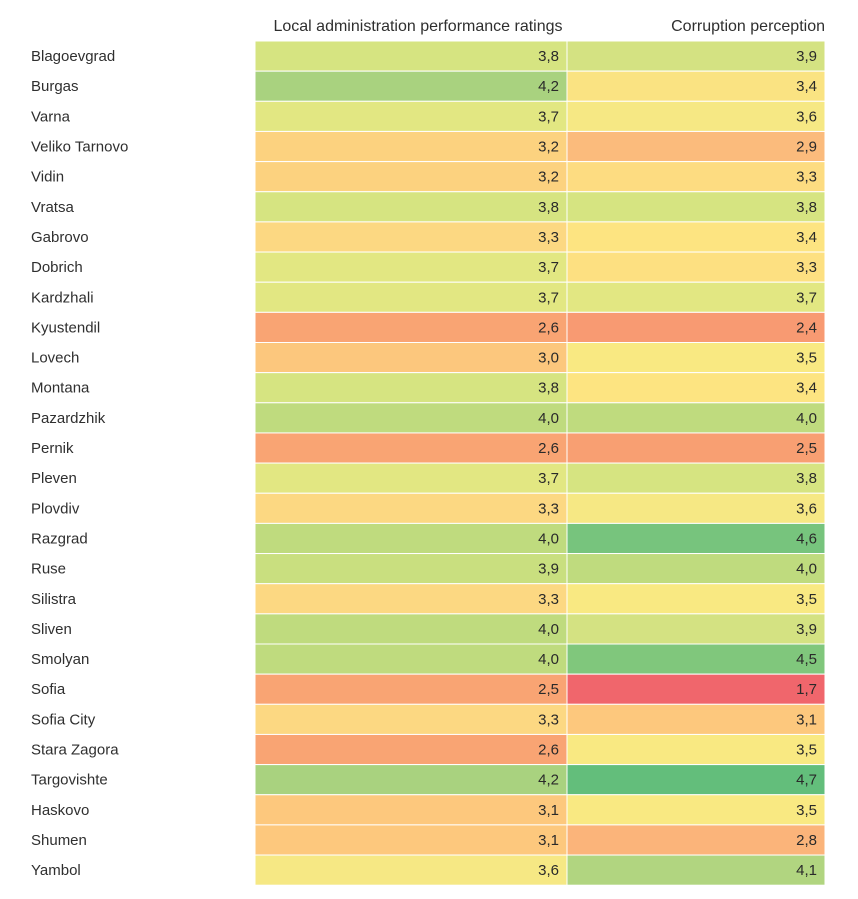 Image resolution: width=858 pixels, height=899 pixels. I want to click on cell-value-label: 3,8, so click(806, 207).